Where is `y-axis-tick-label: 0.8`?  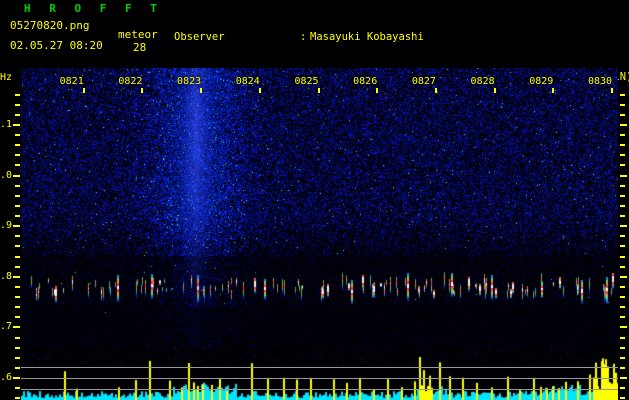
y-axis-tick-label: 0.8 is located at coordinates (6, 276).